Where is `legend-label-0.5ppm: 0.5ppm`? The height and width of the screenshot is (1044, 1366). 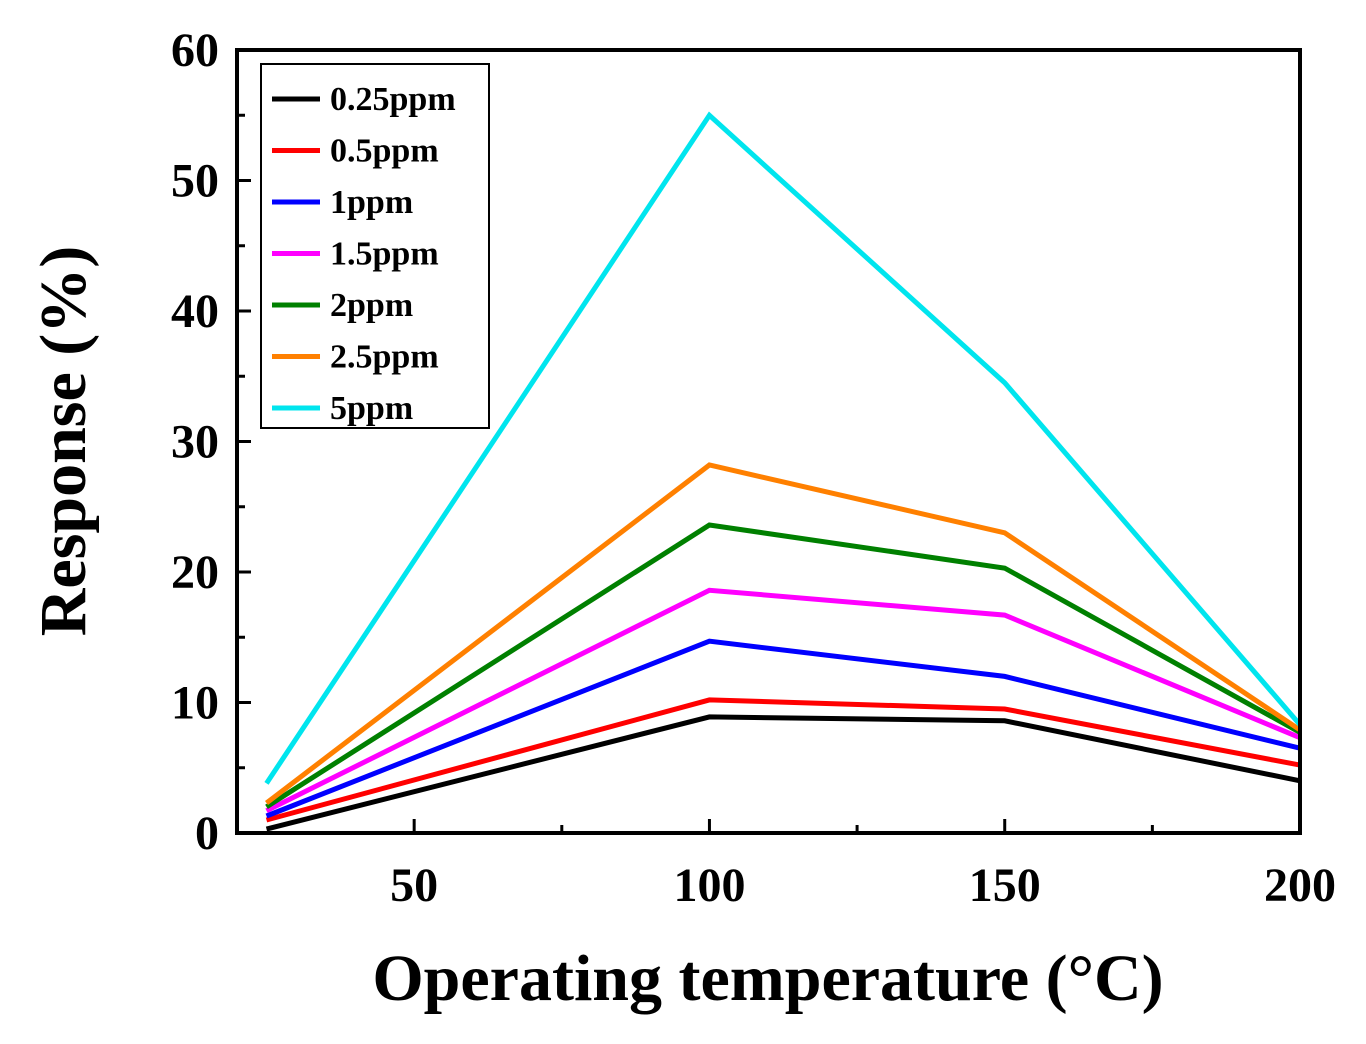 legend-label-0.5ppm: 0.5ppm is located at coordinates (384, 151).